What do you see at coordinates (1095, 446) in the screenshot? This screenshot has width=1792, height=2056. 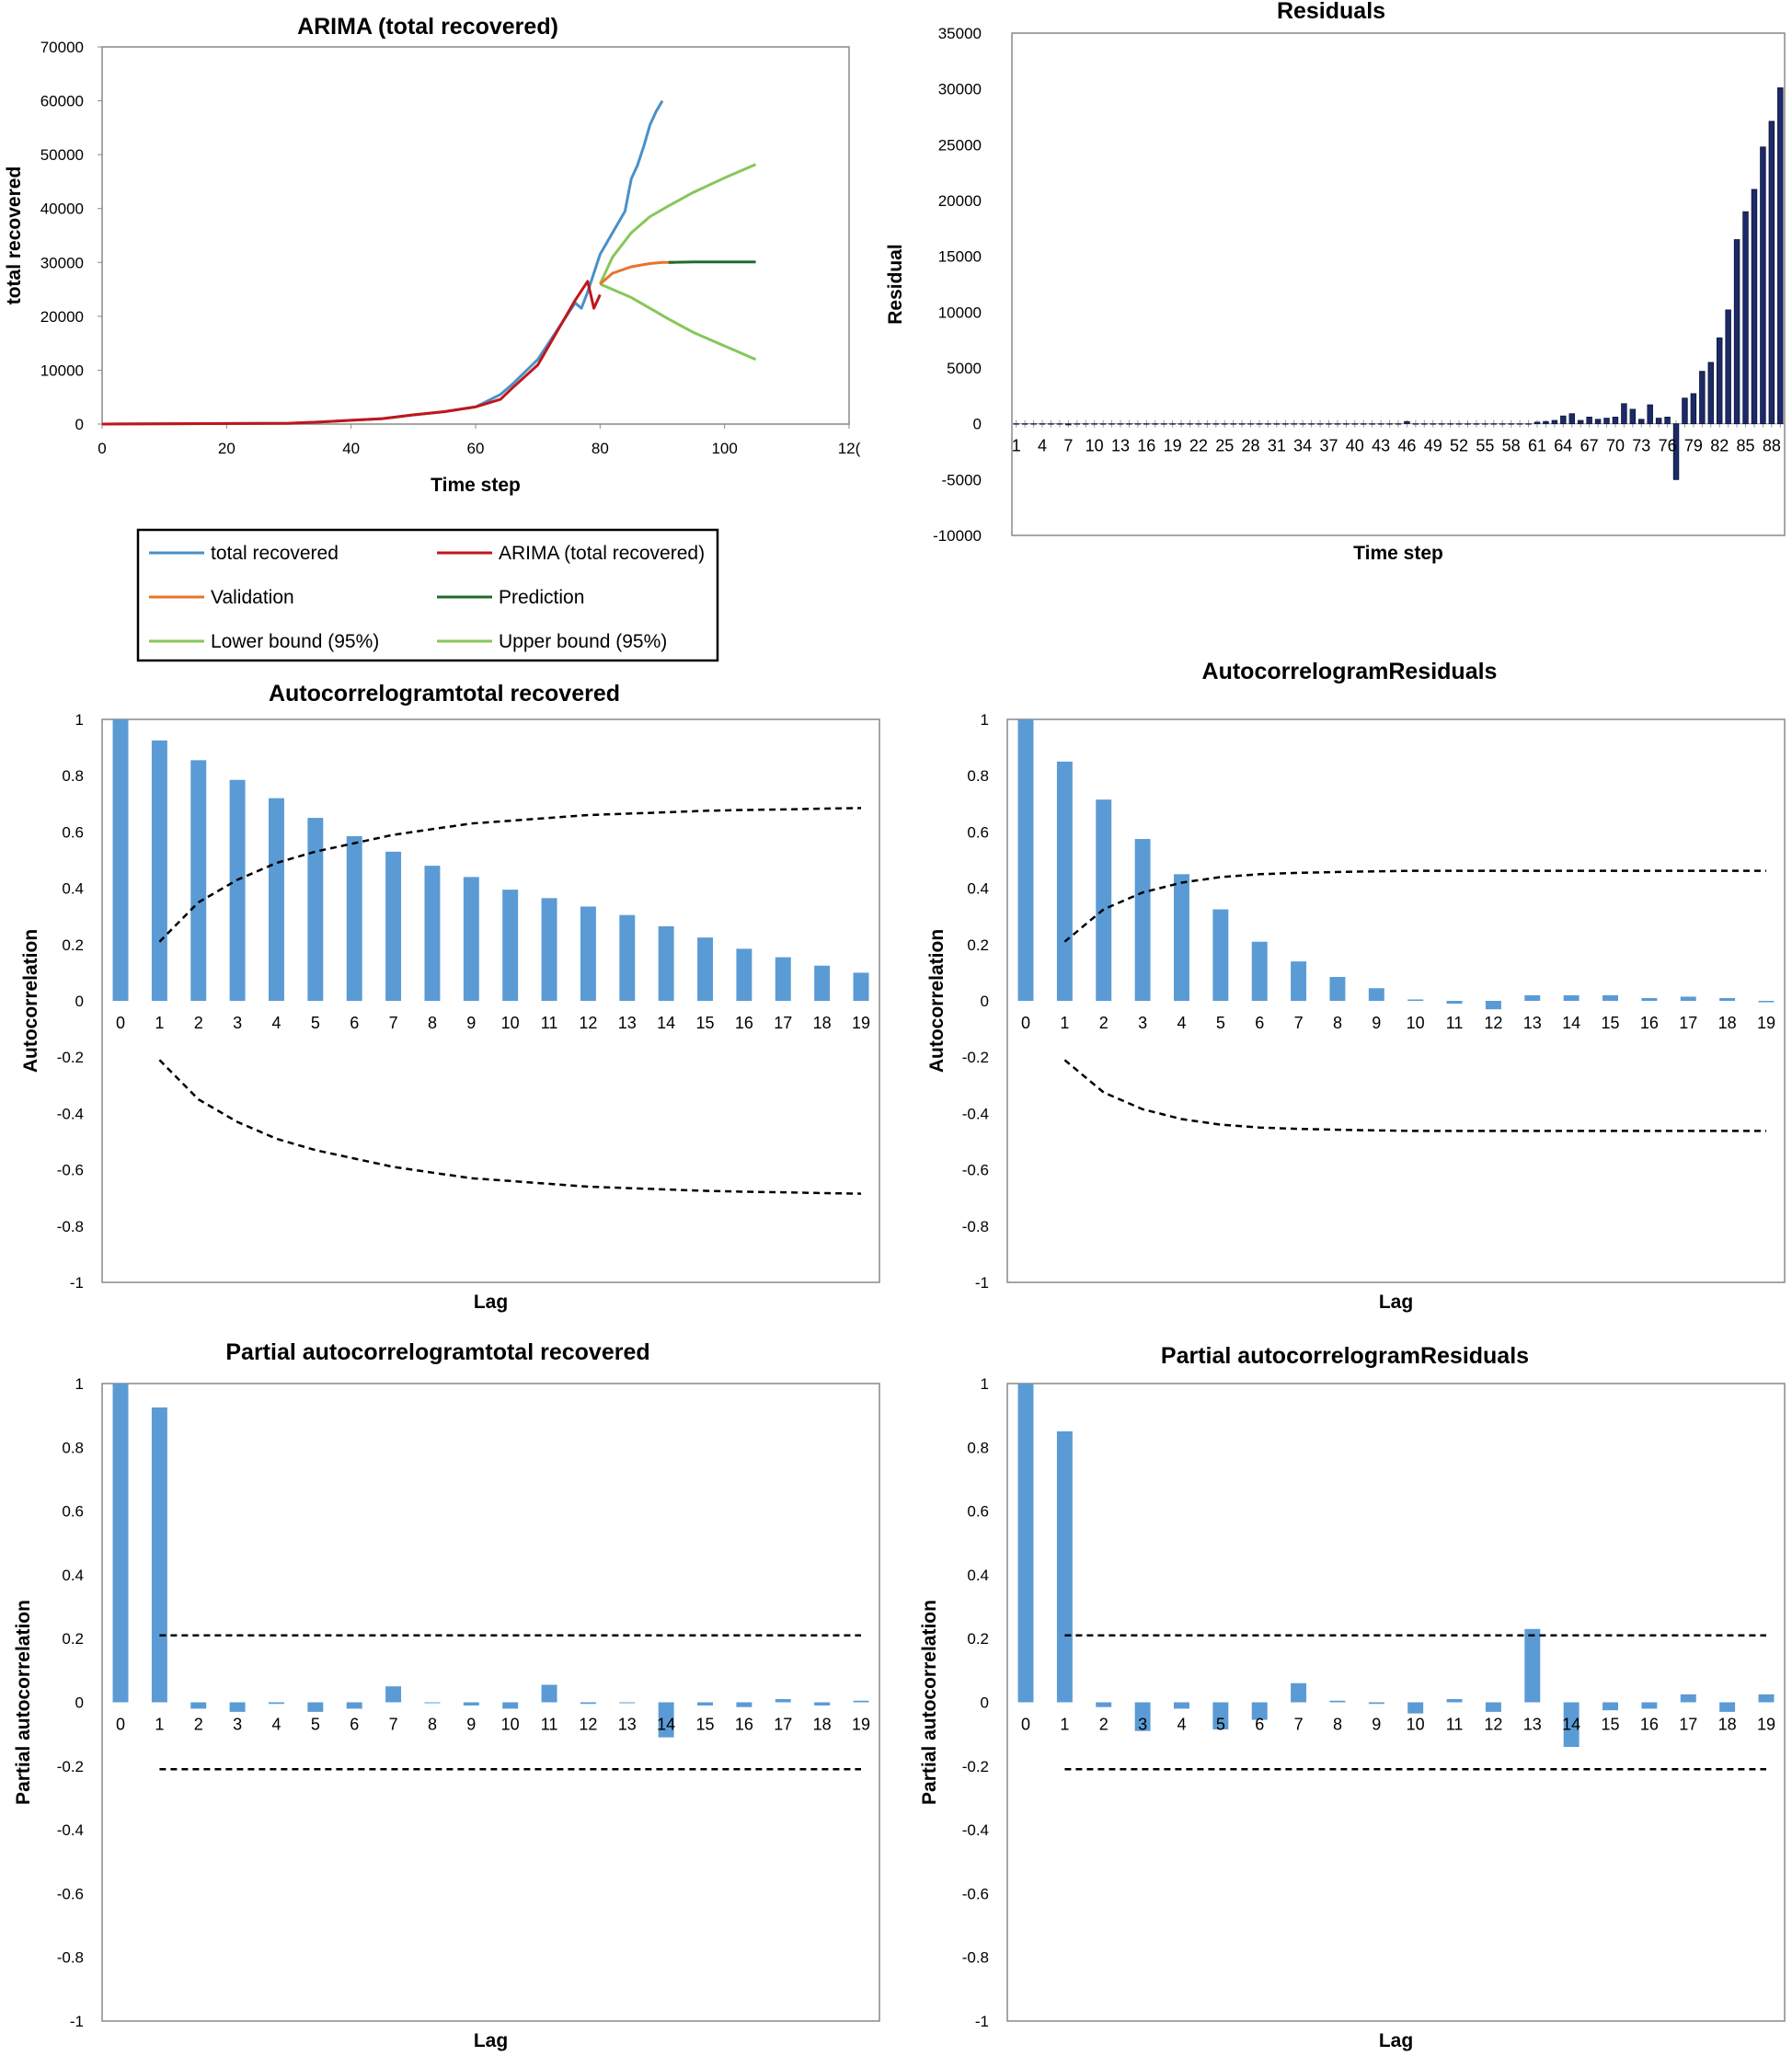 I see `residuals-xtick-label: 10` at bounding box center [1095, 446].